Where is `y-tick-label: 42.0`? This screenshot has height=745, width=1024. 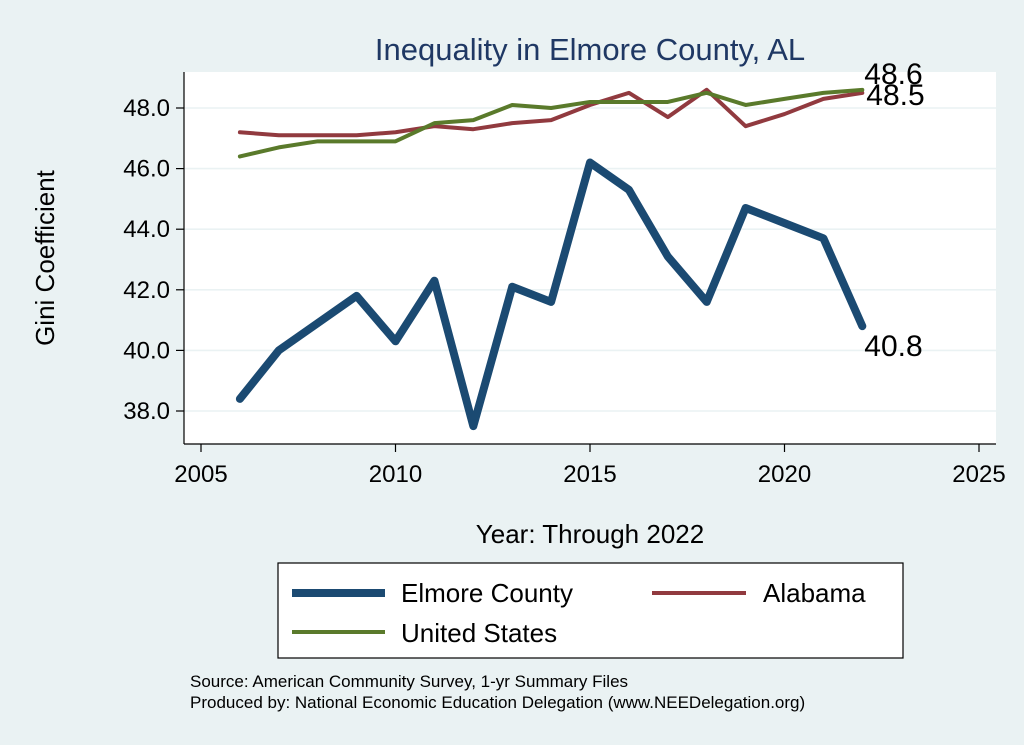
y-tick-label: 42.0 is located at coordinates (146, 290).